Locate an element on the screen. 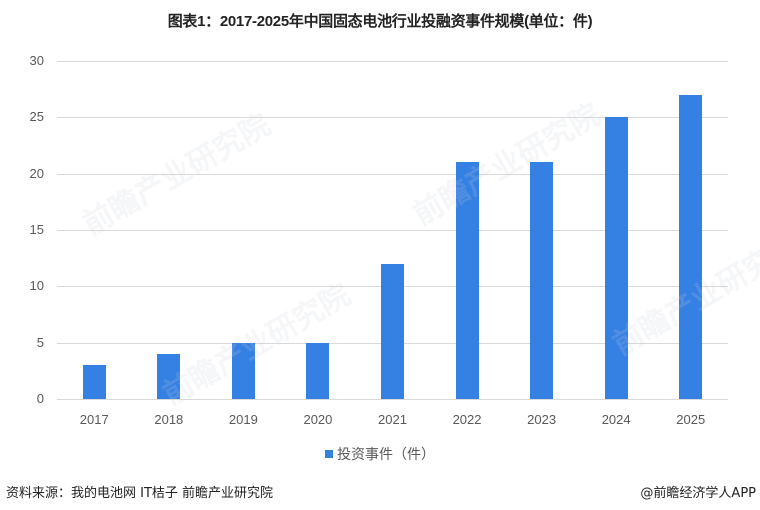  y-tick-label: 10 is located at coordinates (36, 286).